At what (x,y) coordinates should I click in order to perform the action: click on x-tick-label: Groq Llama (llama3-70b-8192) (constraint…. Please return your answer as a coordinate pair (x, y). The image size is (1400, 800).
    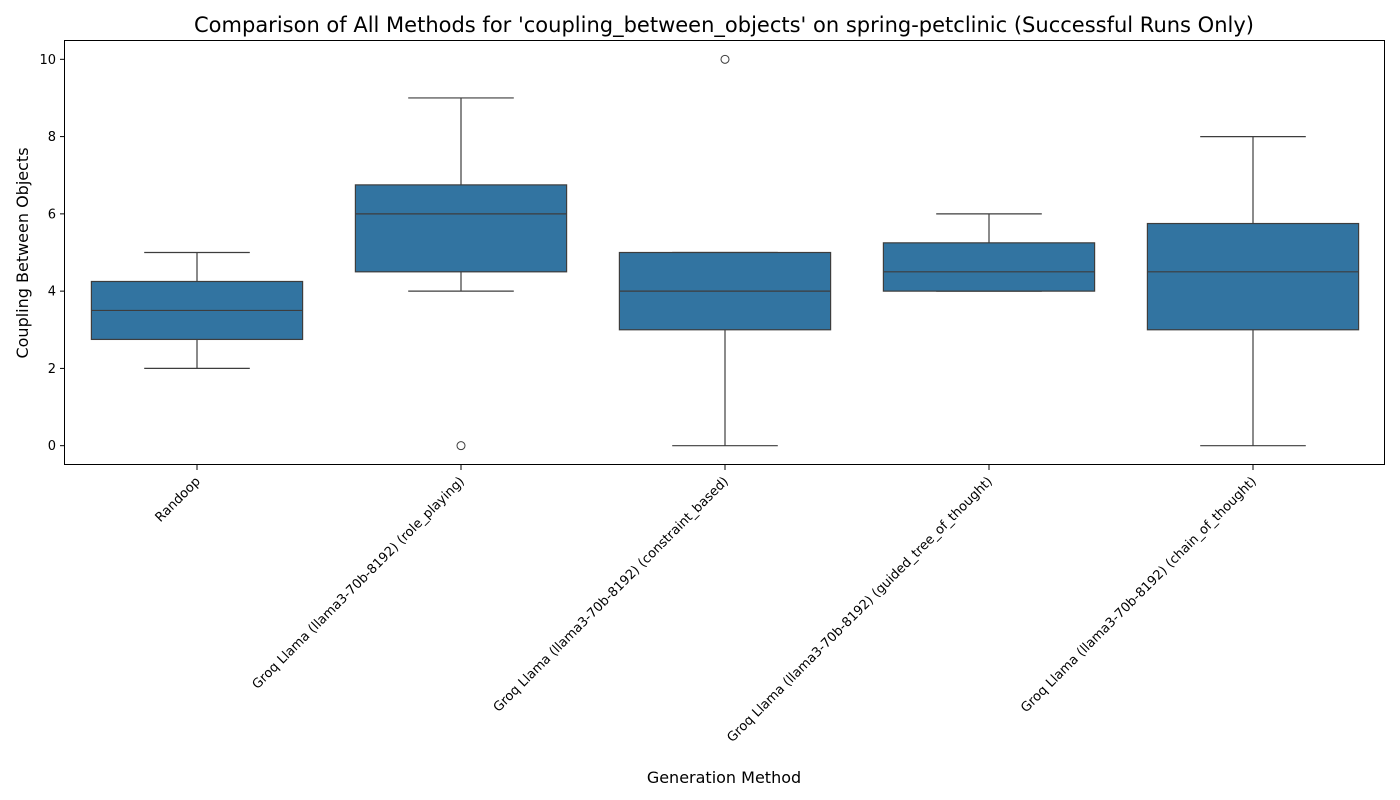
    Looking at the image, I should click on (611, 594).